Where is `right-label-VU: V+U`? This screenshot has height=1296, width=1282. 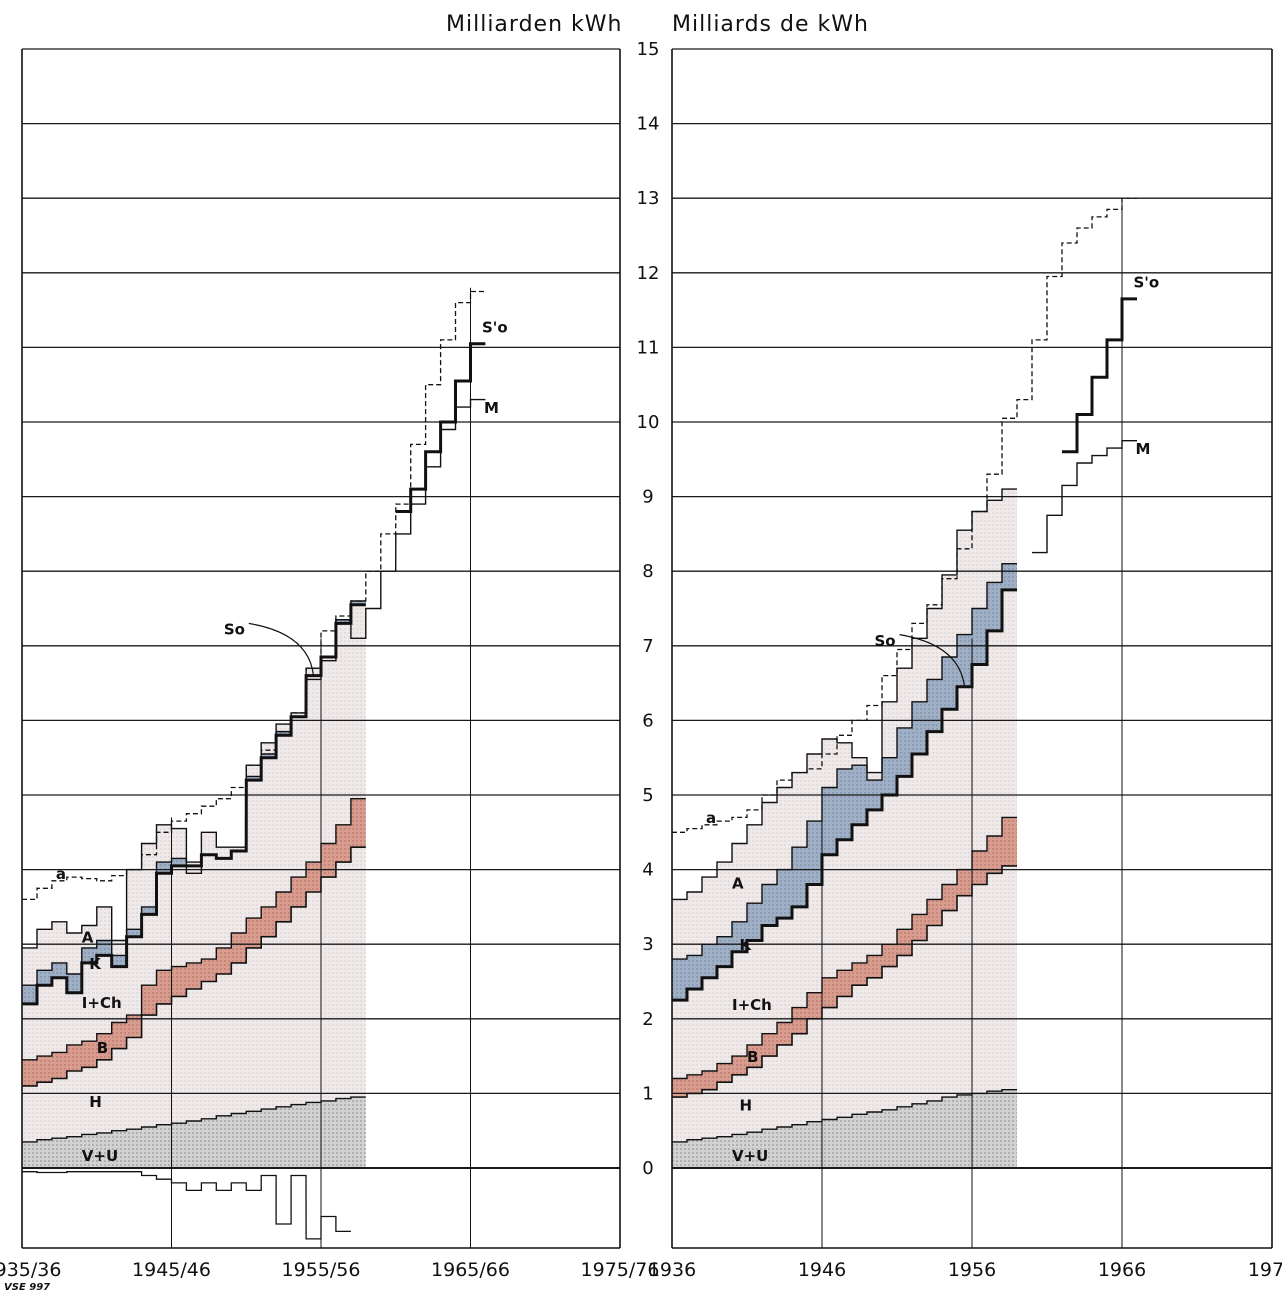 right-label-VU: V+U is located at coordinates (750, 1156).